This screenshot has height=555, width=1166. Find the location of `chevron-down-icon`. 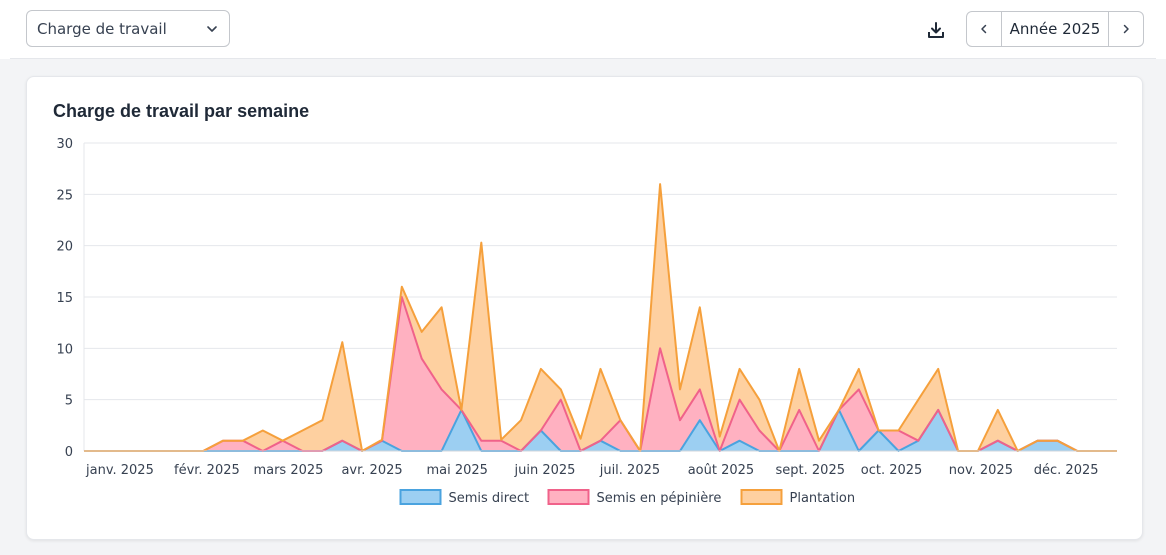

chevron-down-icon is located at coordinates (212, 28).